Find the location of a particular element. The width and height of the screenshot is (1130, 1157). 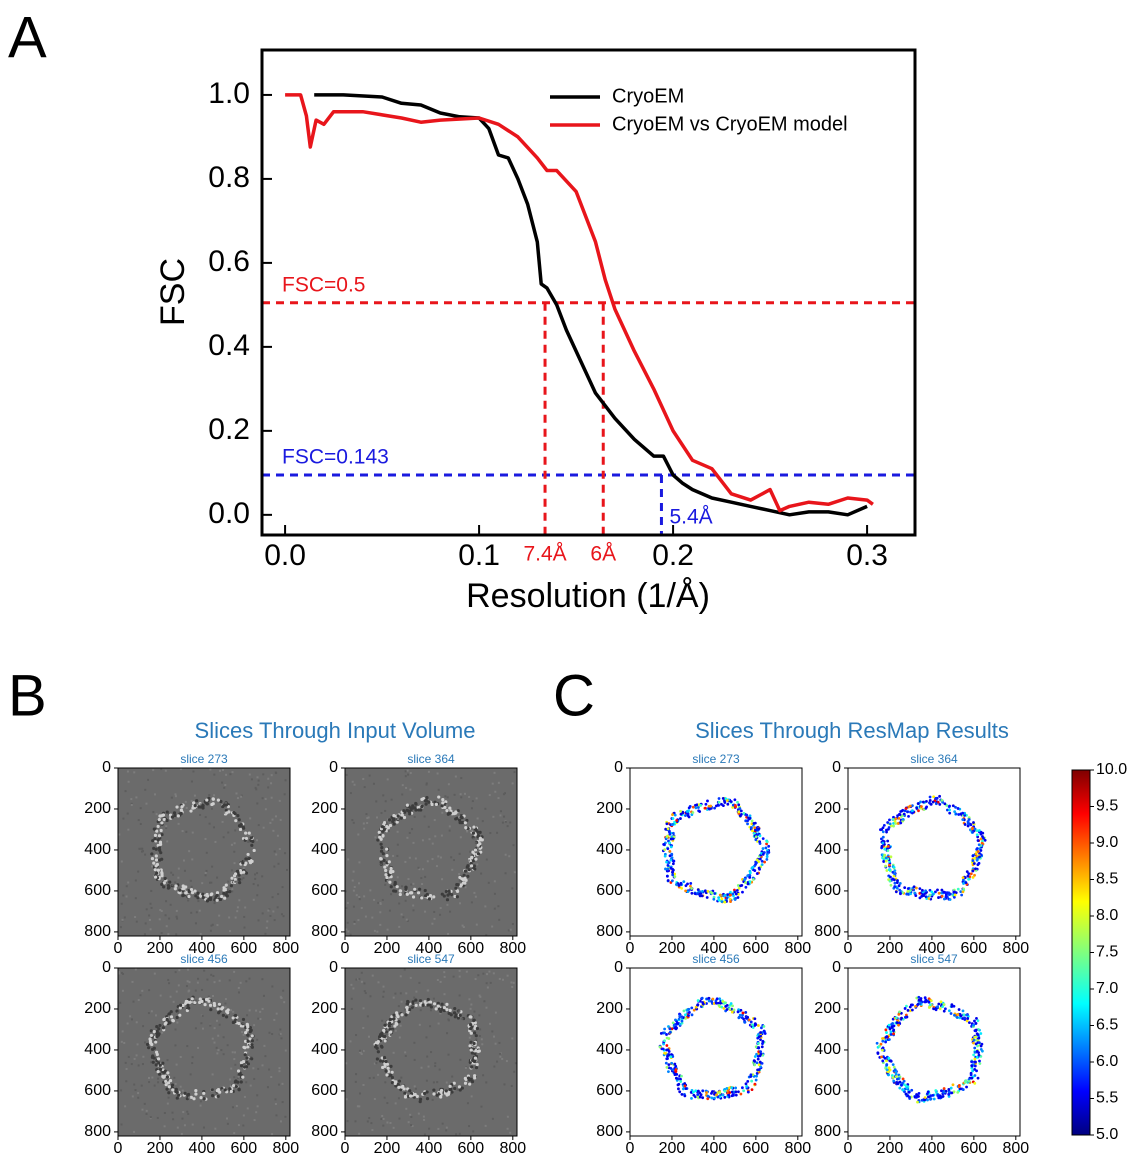

x-tick-label: 0.3 is located at coordinates (867, 555).